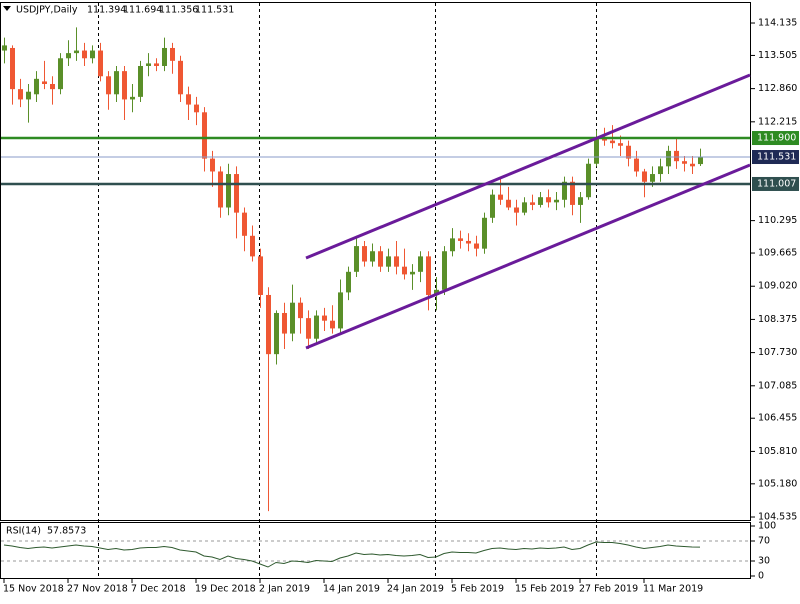  What do you see at coordinates (33, 589) in the screenshot?
I see `x-tick-label: 15 Nov 2018` at bounding box center [33, 589].